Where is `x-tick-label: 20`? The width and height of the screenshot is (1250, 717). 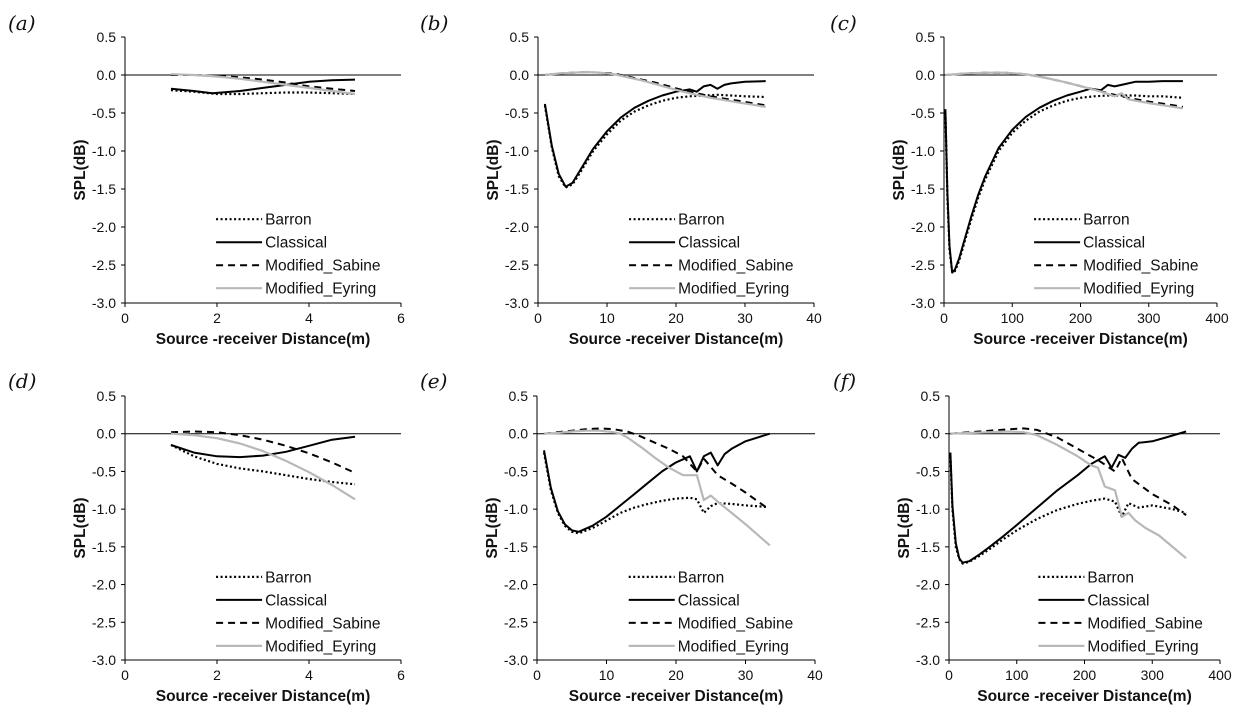
x-tick-label: 20 is located at coordinates (676, 675).